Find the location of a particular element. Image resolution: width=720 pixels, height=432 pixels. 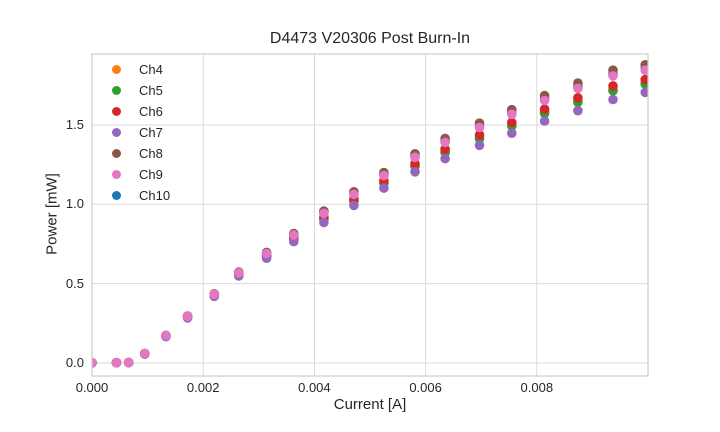

legend-marker-ch7 is located at coordinates (116, 132).